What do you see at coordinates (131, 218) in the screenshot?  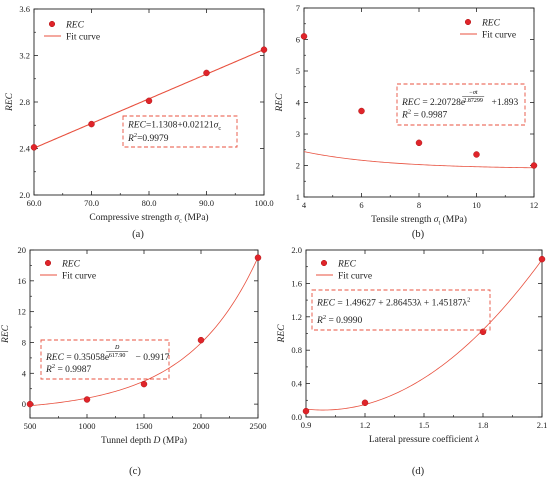 I see `x-axis-title-text: Compressive strength` at bounding box center [131, 218].